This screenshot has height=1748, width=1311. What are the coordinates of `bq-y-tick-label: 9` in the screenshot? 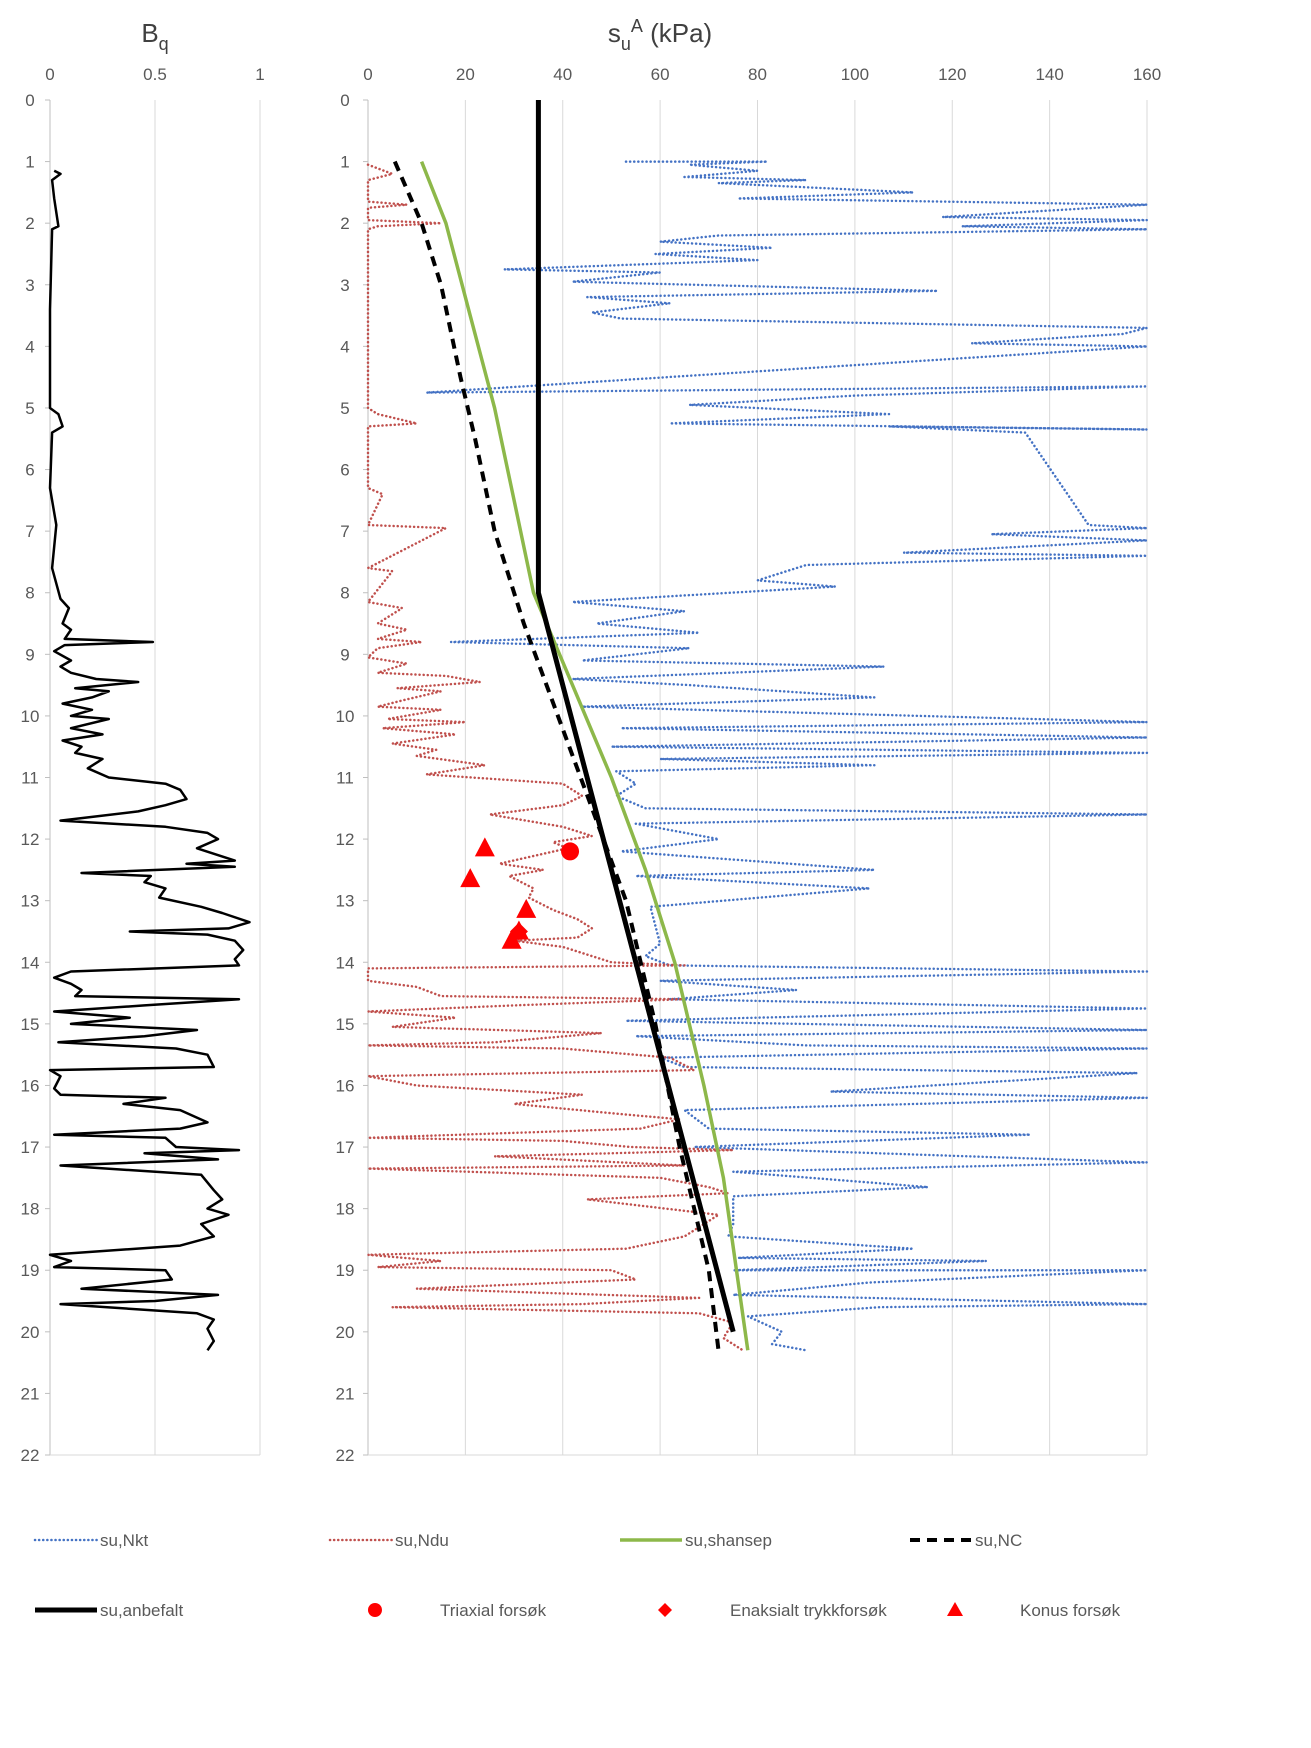 It's located at (29, 654).